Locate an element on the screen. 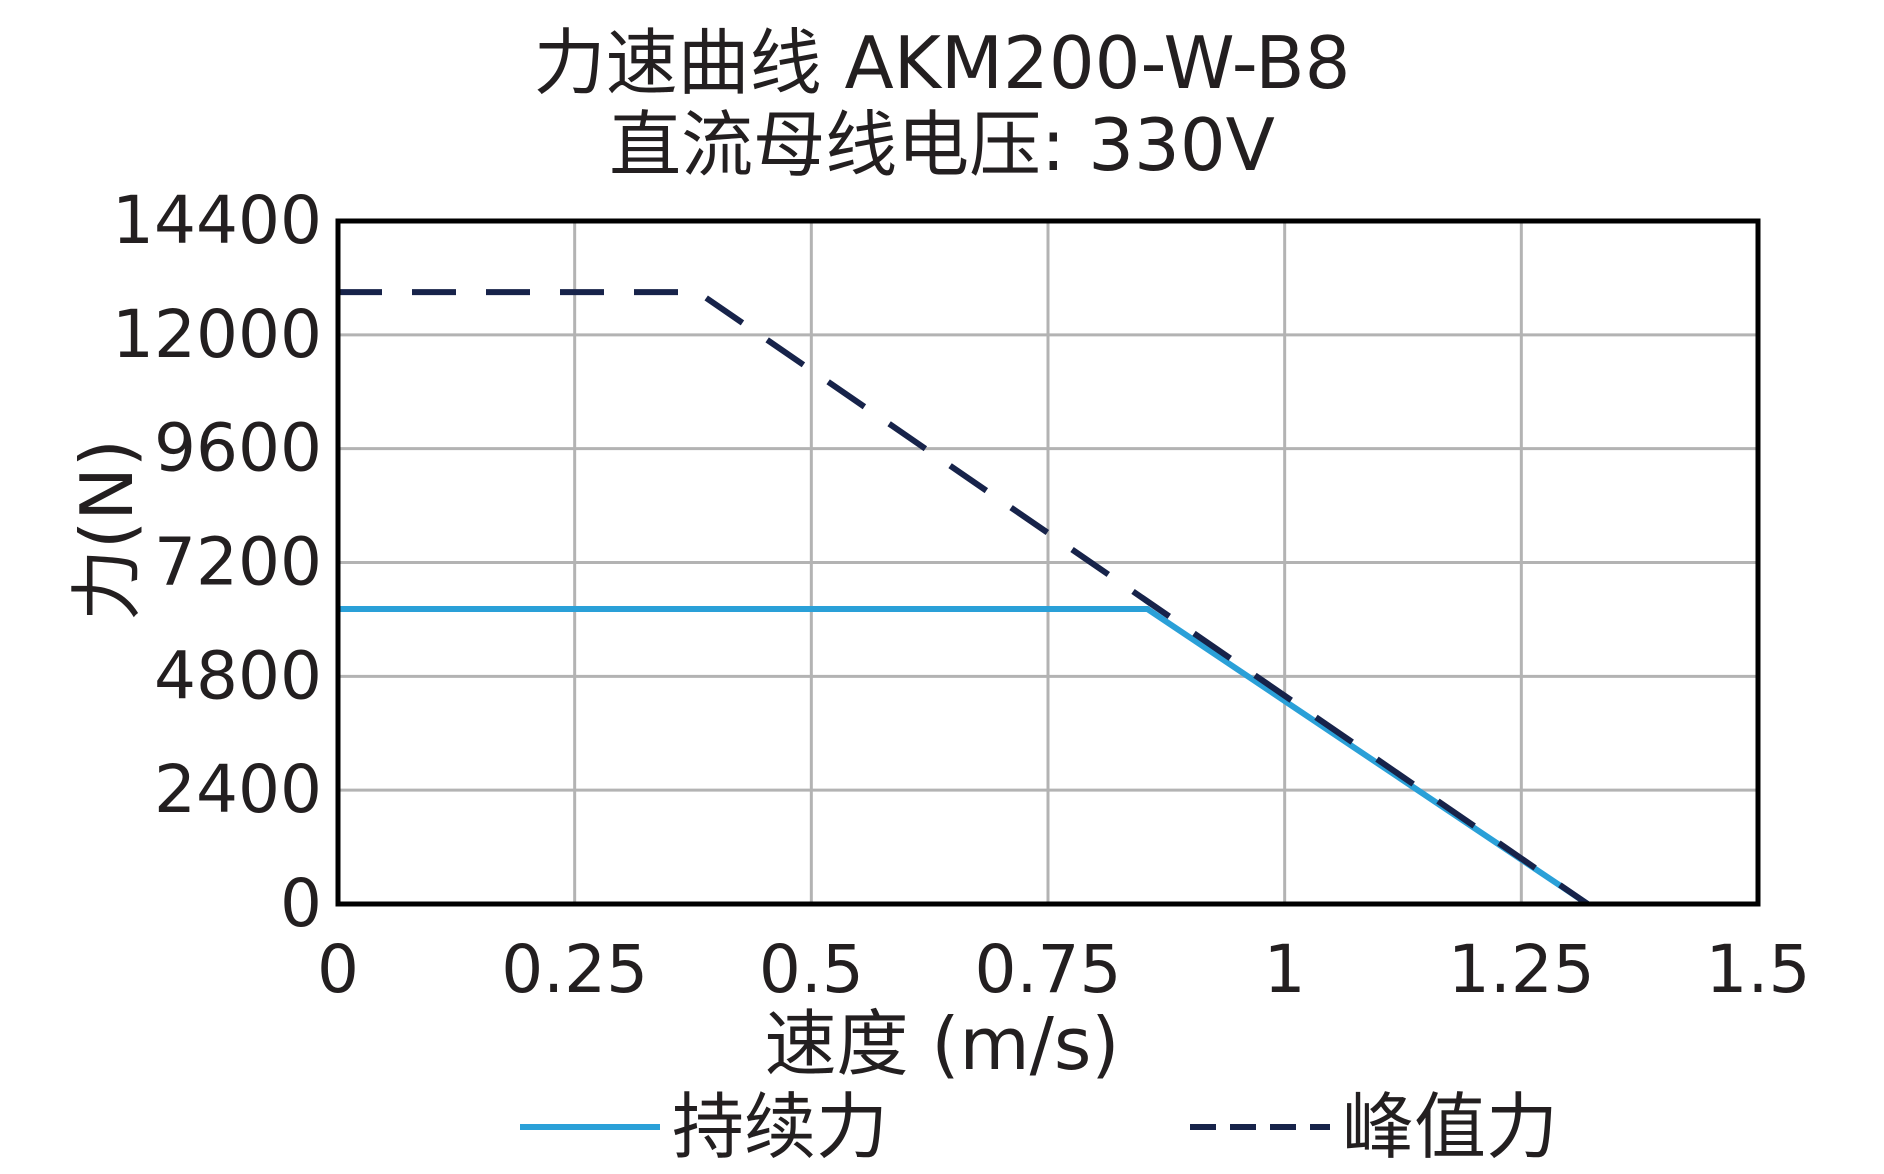 This screenshot has width=1884, height=1174. chart-title-block: 力速曲线 AKM200-W-B8 直流母线电压: 330V is located at coordinates (942, 104).